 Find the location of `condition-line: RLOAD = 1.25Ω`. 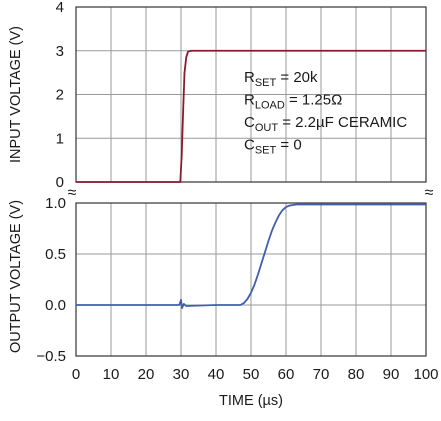

condition-line: RLOAD = 1.25Ω is located at coordinates (293, 102).